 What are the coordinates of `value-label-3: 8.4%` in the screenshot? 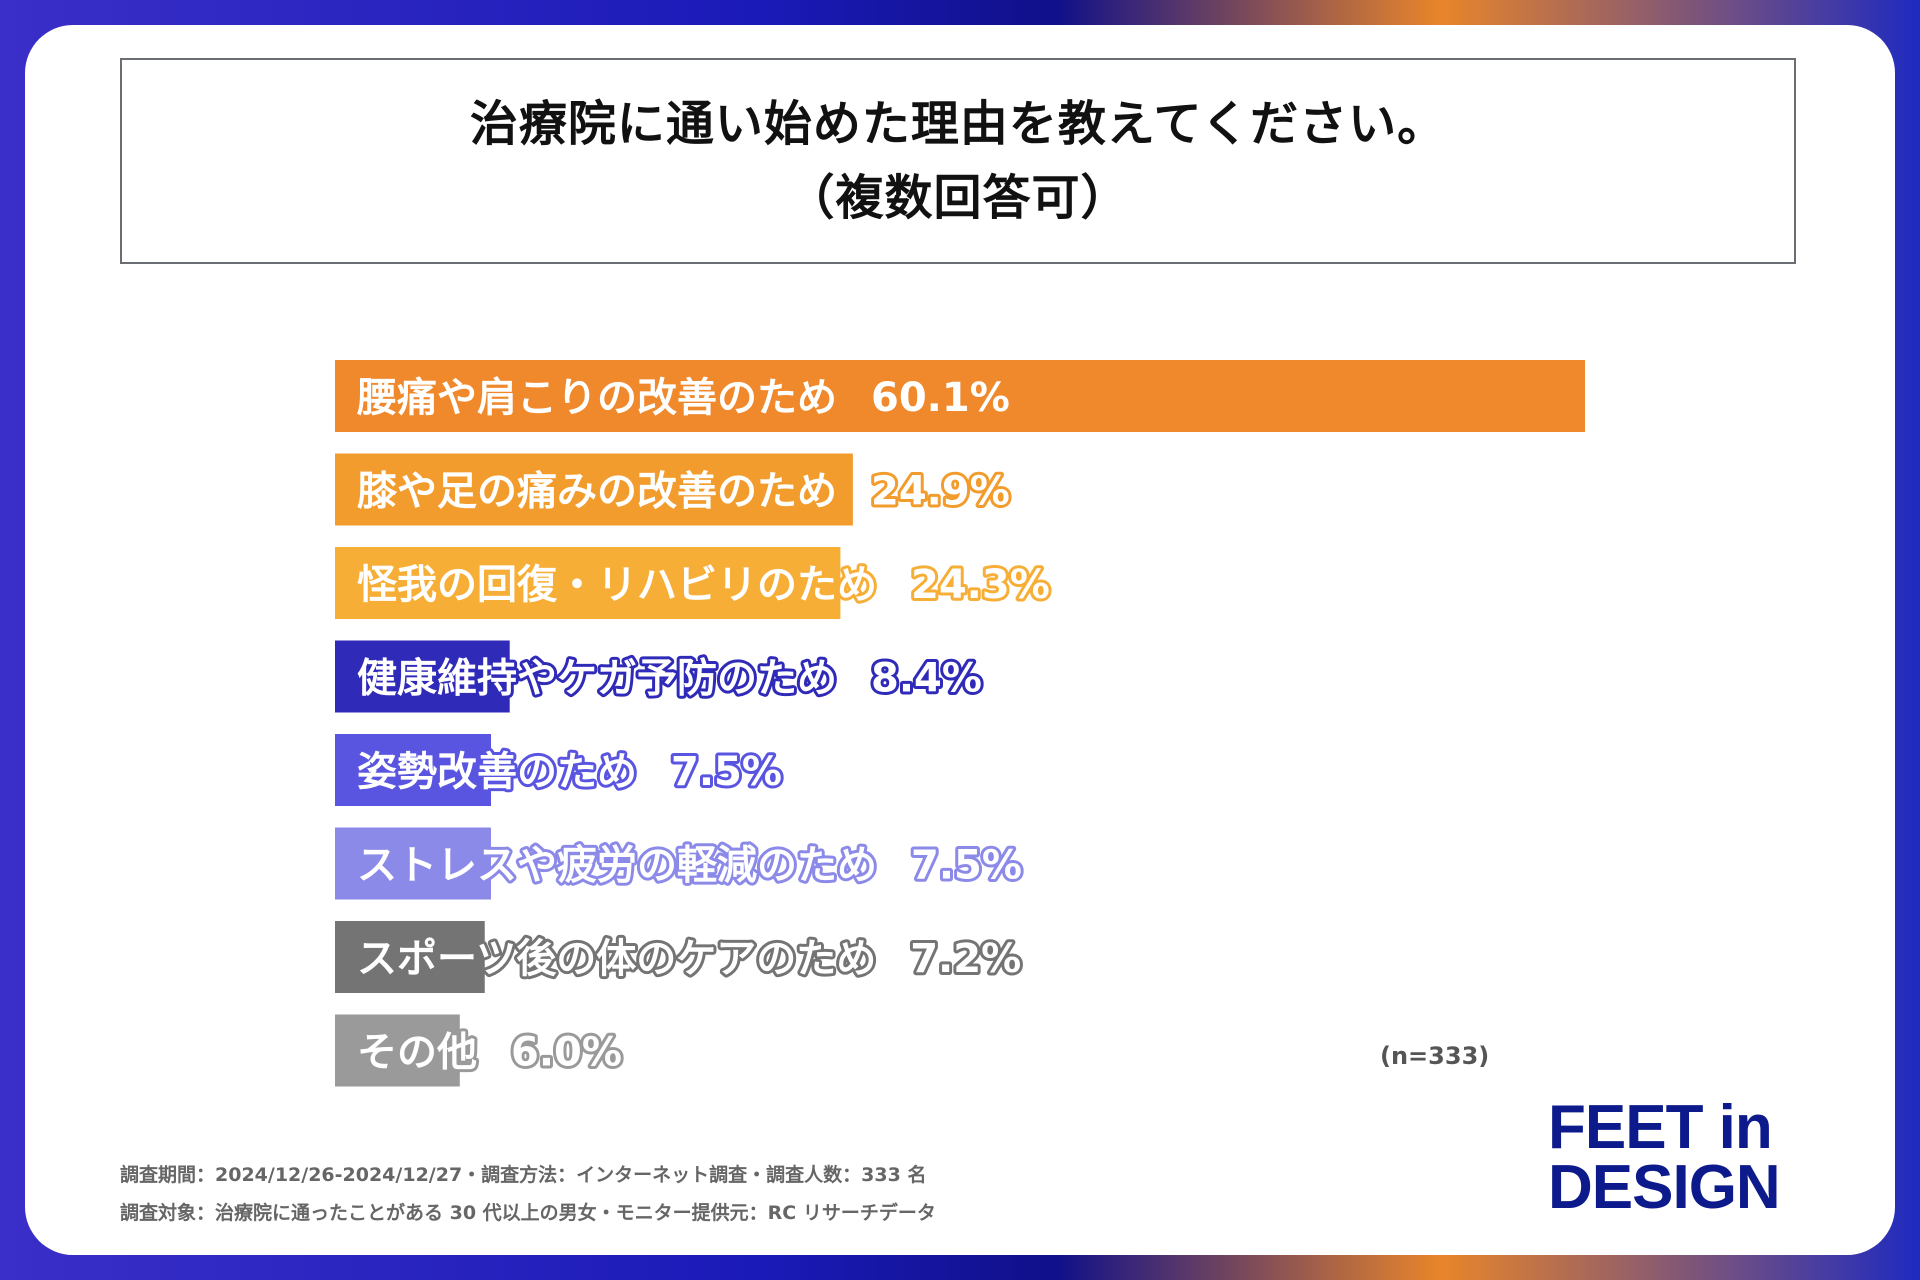 It's located at (926, 679).